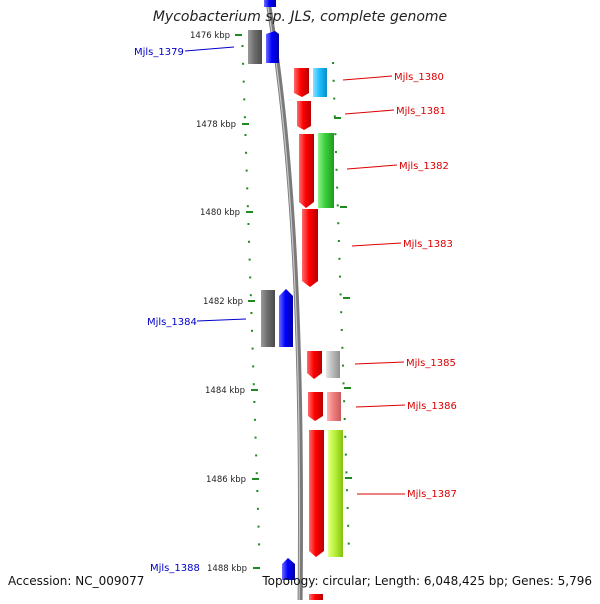  I want to click on gene-label-1385: Mjls_1385, so click(431, 363).